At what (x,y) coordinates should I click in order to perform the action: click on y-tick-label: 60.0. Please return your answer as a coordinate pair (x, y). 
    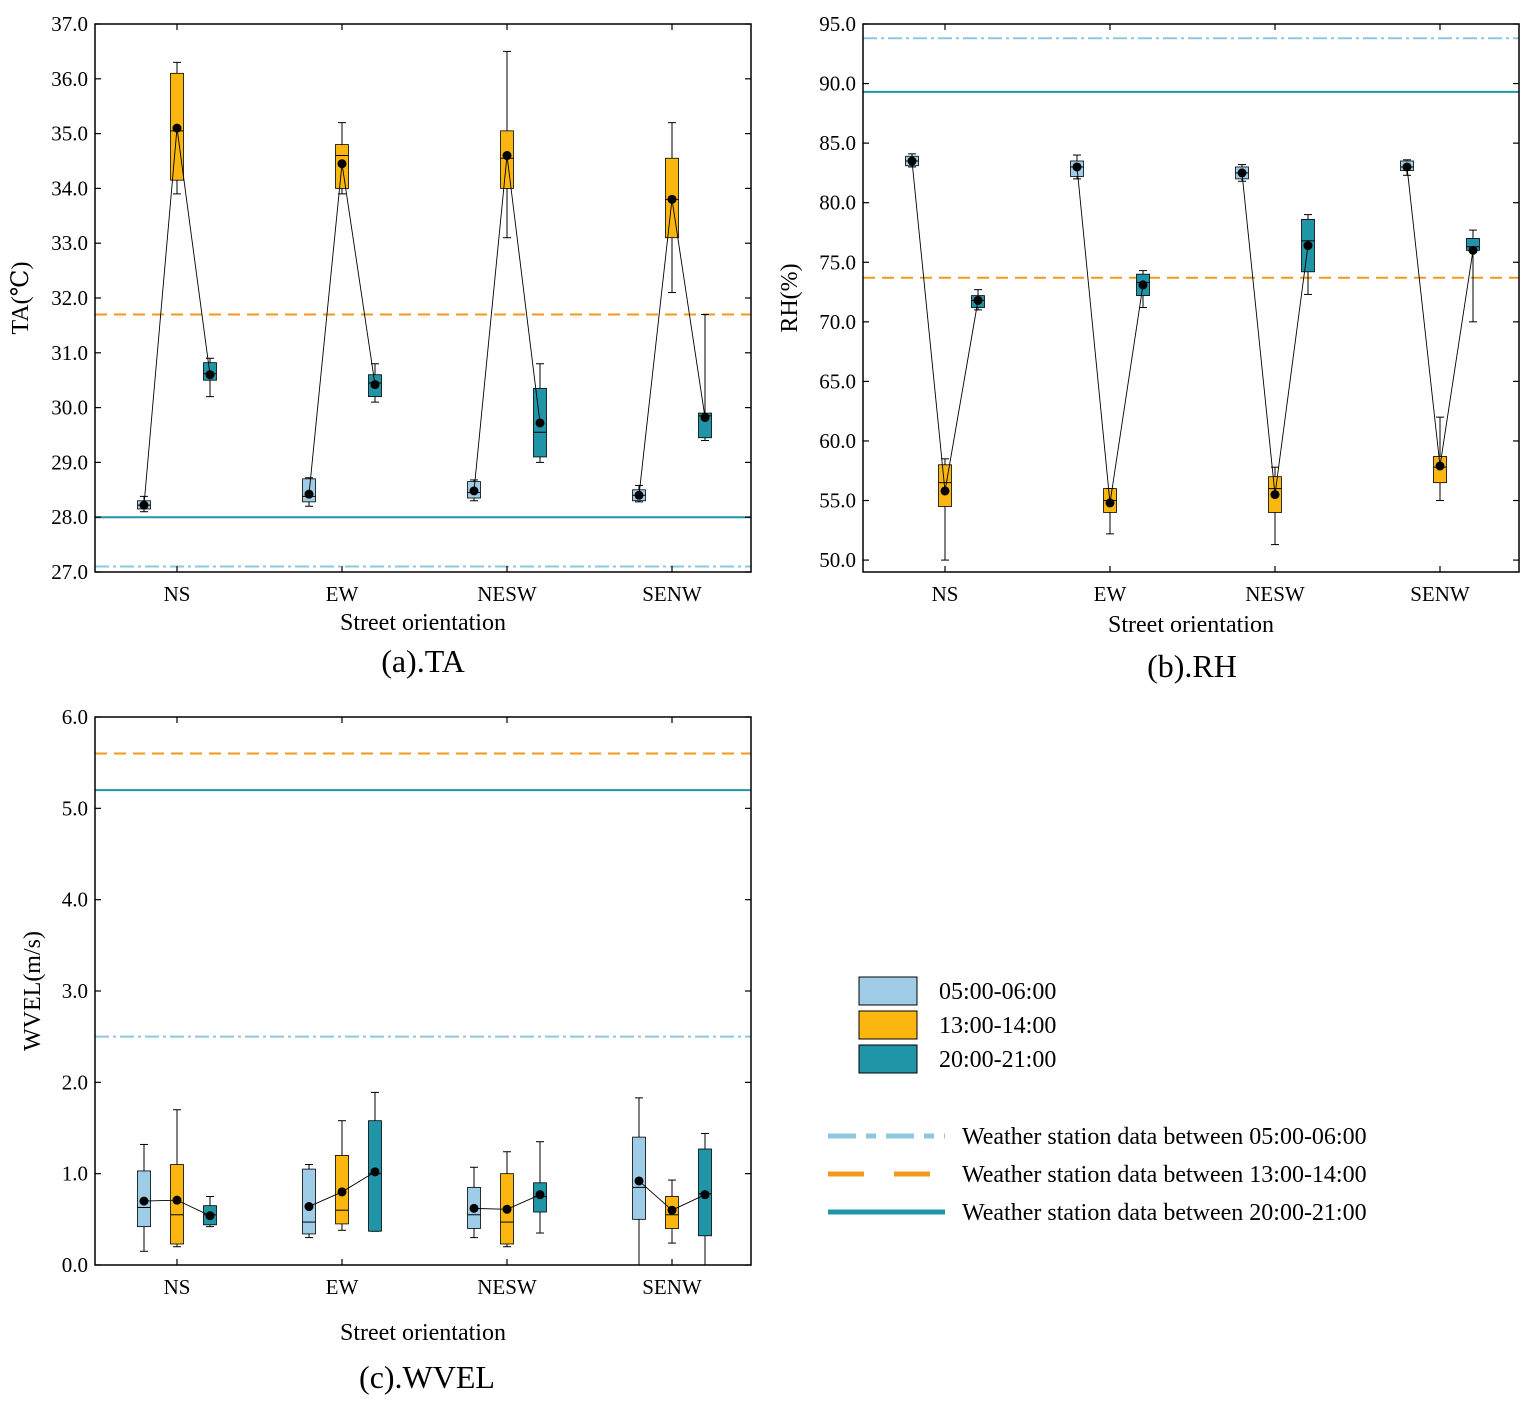
    Looking at the image, I should click on (837, 441).